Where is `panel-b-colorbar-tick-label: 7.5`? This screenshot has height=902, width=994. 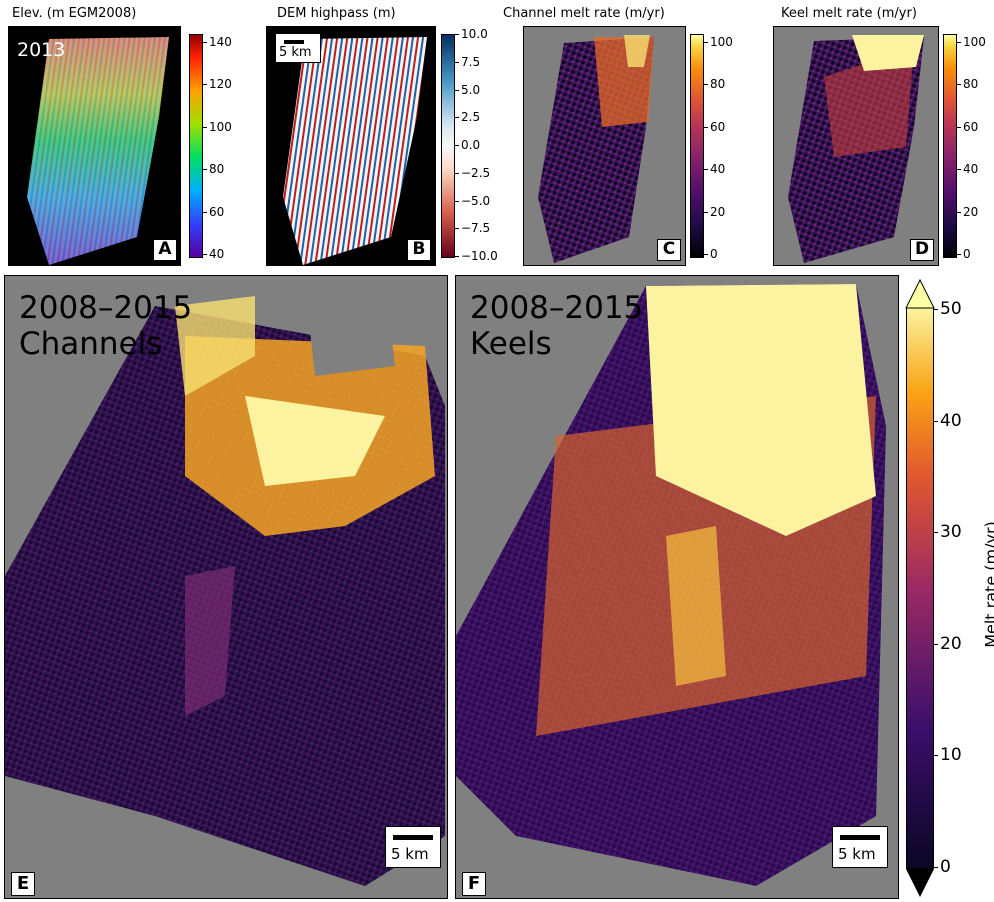
panel-b-colorbar-tick-label: 7.5 is located at coordinates (471, 62).